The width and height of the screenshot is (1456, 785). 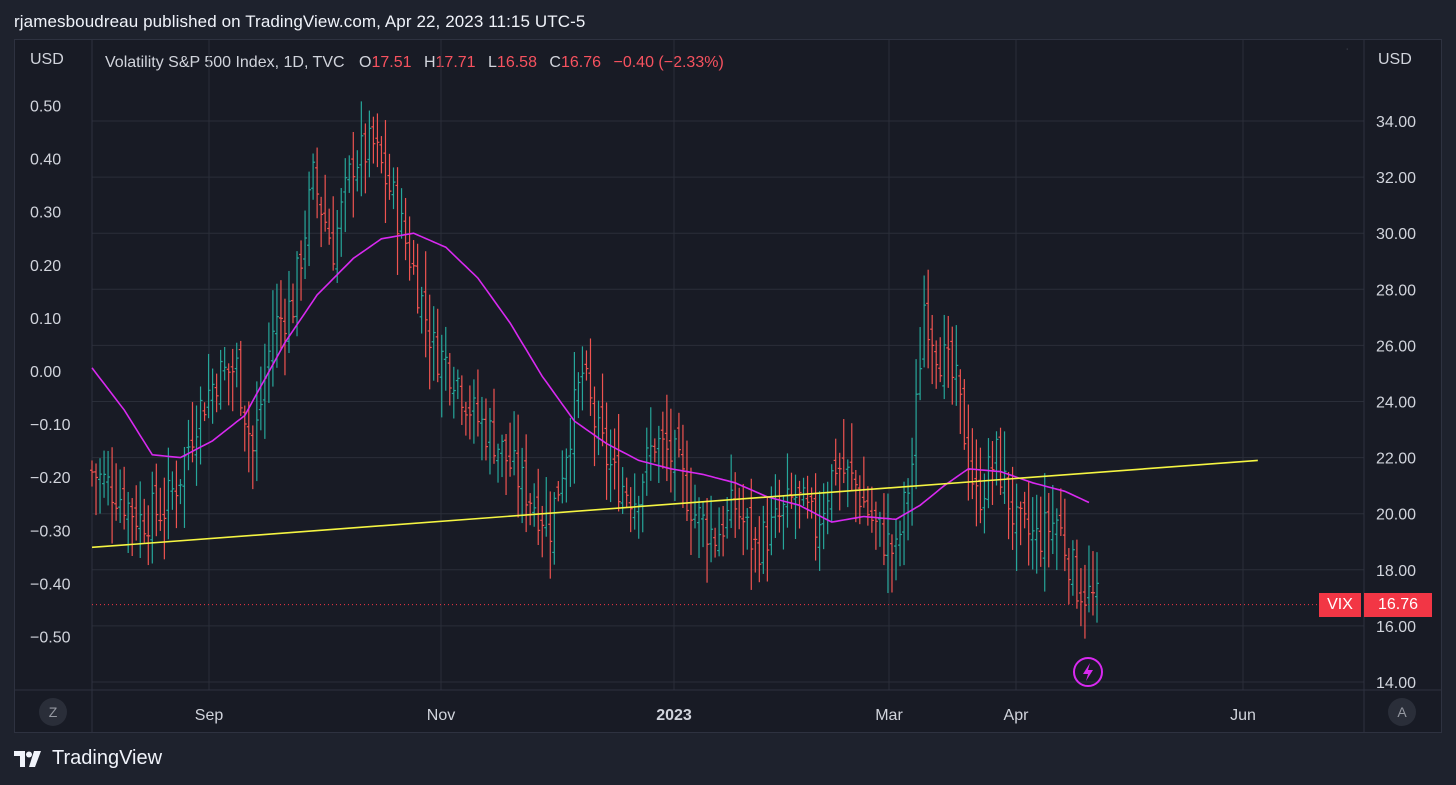 What do you see at coordinates (365, 62) in the screenshot?
I see `legend-open-key: O` at bounding box center [365, 62].